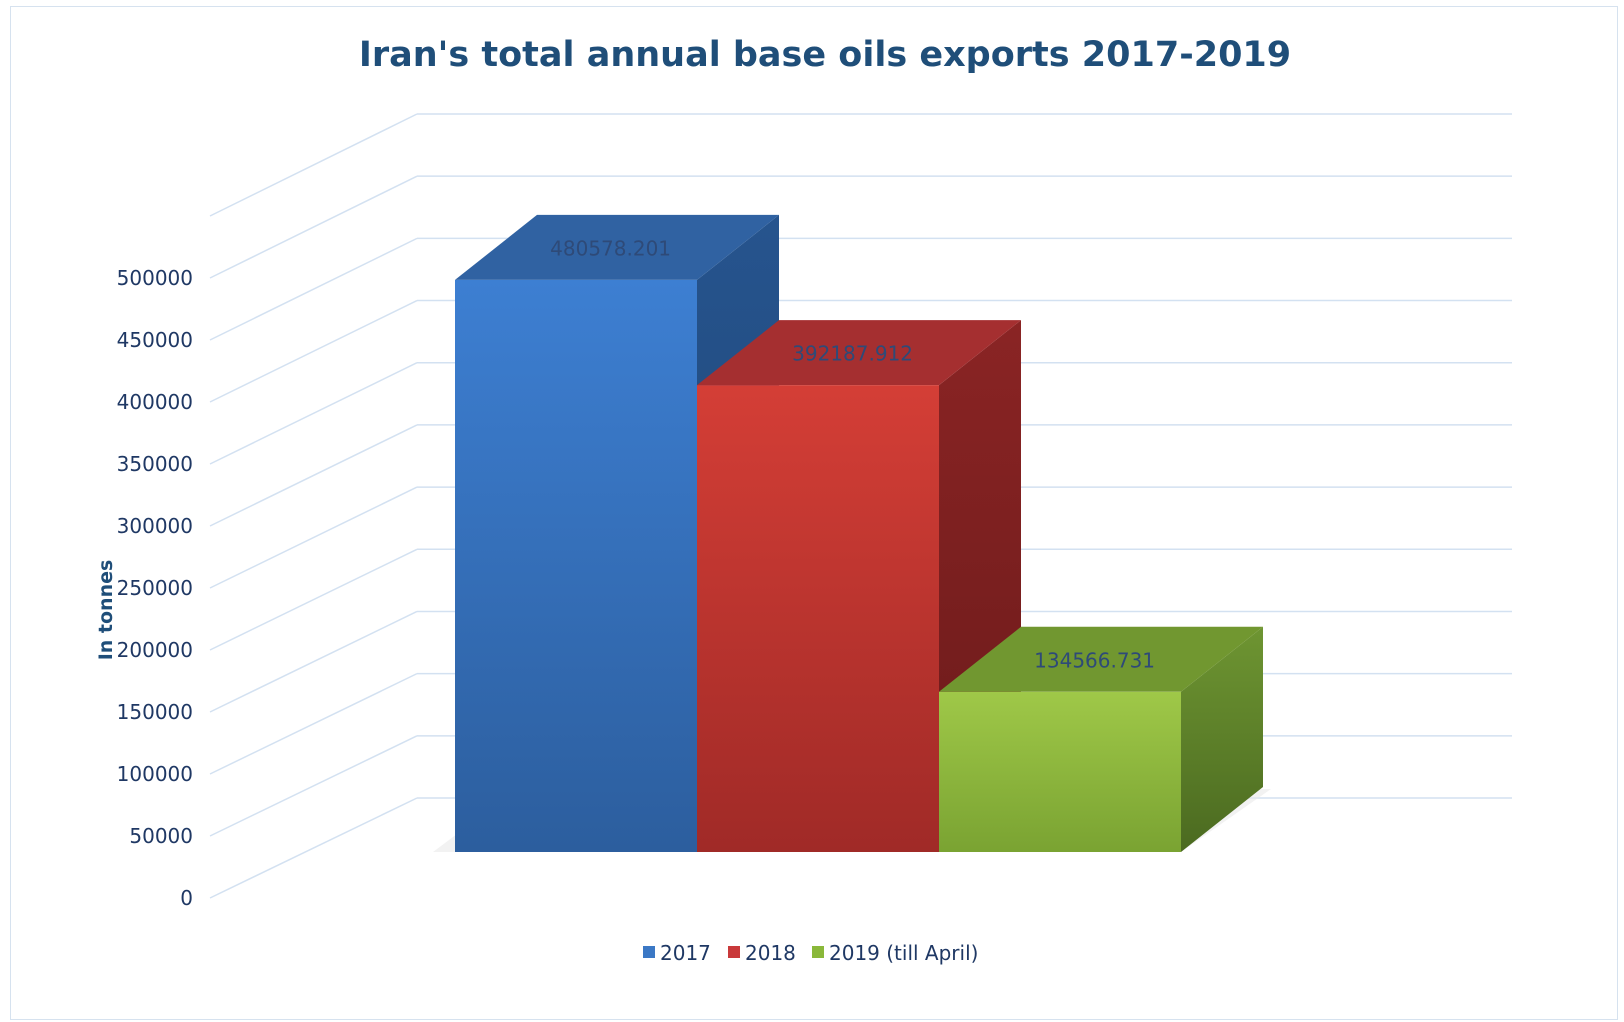 This screenshot has width=1624, height=1022. I want to click on data-label: 392187.912, so click(852, 354).